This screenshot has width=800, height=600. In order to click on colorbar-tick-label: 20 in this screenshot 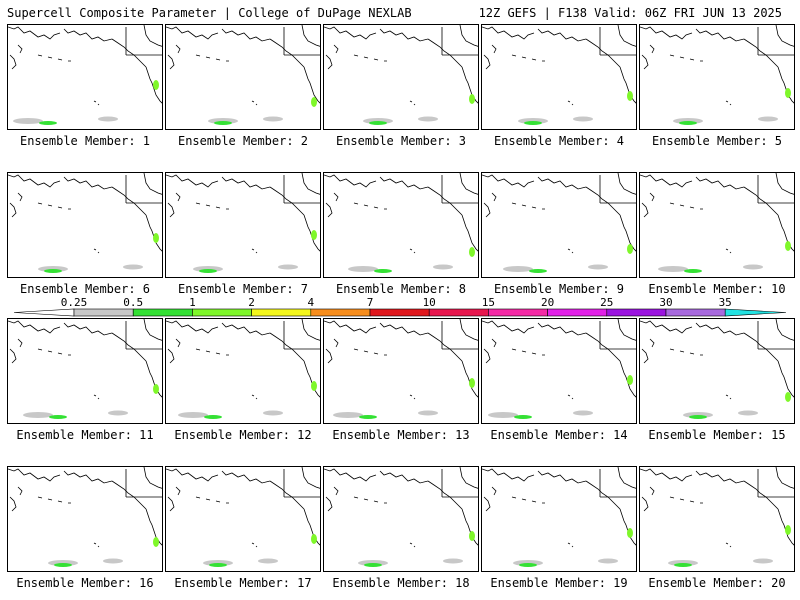, I will do `click(547, 302)`.